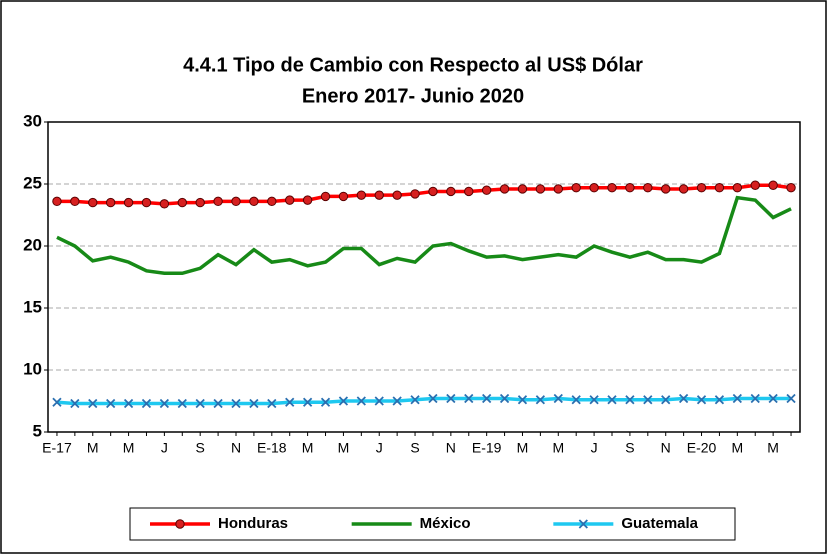 The image size is (827, 554). Describe the element at coordinates (702, 448) in the screenshot. I see `x-tick-label: E-20` at that location.